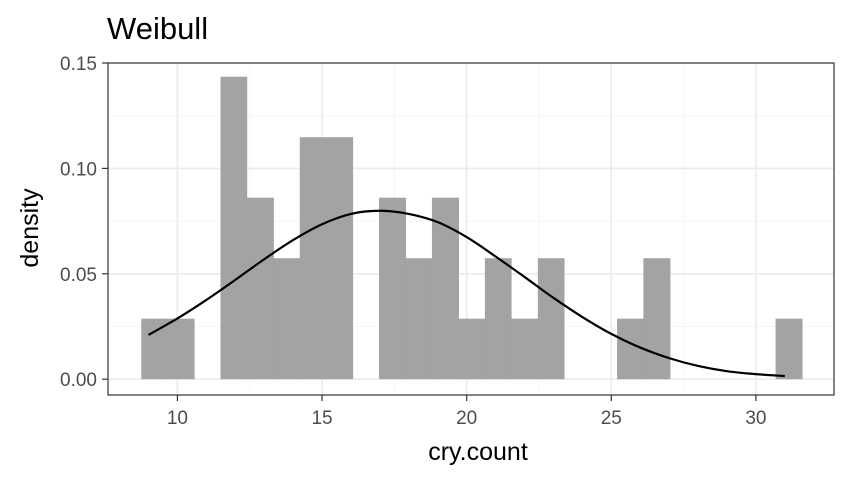  I want to click on x-tick-label: 10, so click(177, 418).